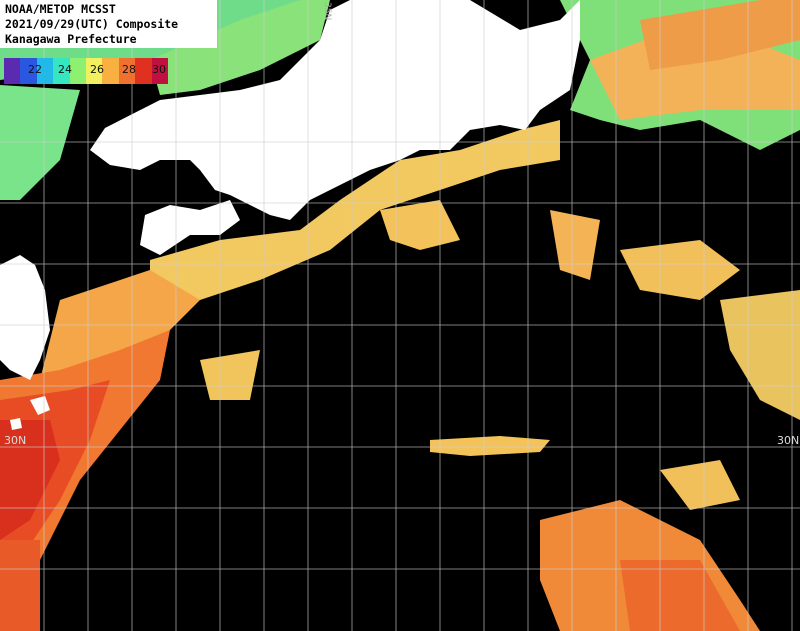  What do you see at coordinates (35, 69) in the screenshot?
I see `legend-tick-label: 22` at bounding box center [35, 69].